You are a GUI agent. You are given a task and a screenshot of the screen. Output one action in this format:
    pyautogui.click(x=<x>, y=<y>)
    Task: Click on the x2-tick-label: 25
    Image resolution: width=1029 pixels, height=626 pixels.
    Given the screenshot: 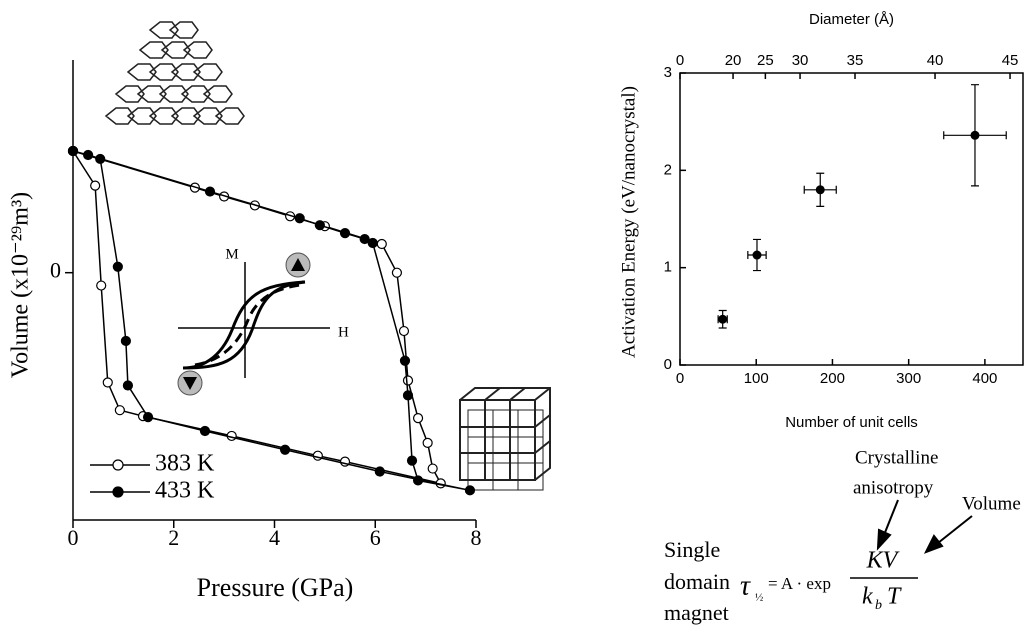 What is the action you would take?
    pyautogui.click(x=765, y=60)
    